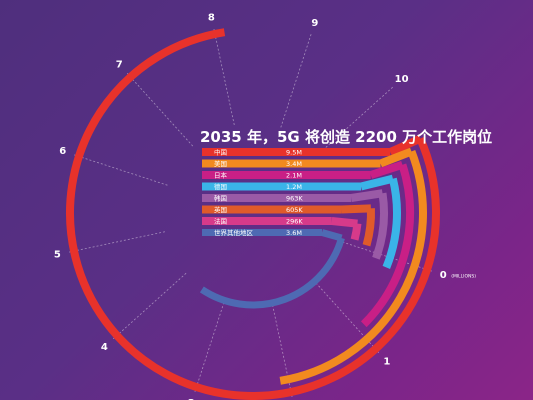 This screenshot has height=400, width=533. What do you see at coordinates (294, 222) in the screenshot?
I see `value-label-6: 296K` at bounding box center [294, 222].